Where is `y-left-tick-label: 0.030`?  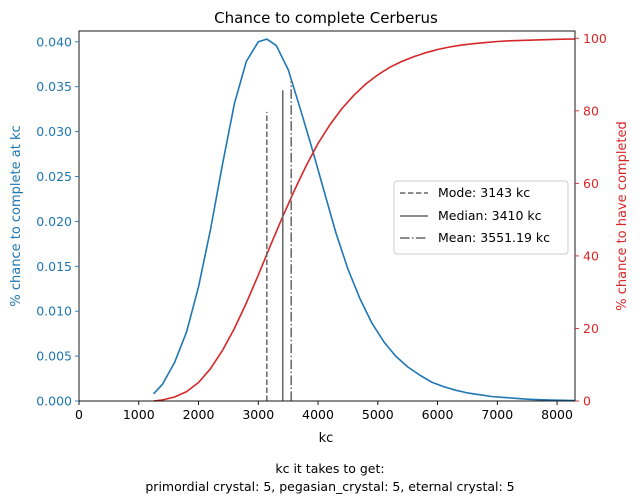 y-left-tick-label: 0.030 is located at coordinates (54, 131).